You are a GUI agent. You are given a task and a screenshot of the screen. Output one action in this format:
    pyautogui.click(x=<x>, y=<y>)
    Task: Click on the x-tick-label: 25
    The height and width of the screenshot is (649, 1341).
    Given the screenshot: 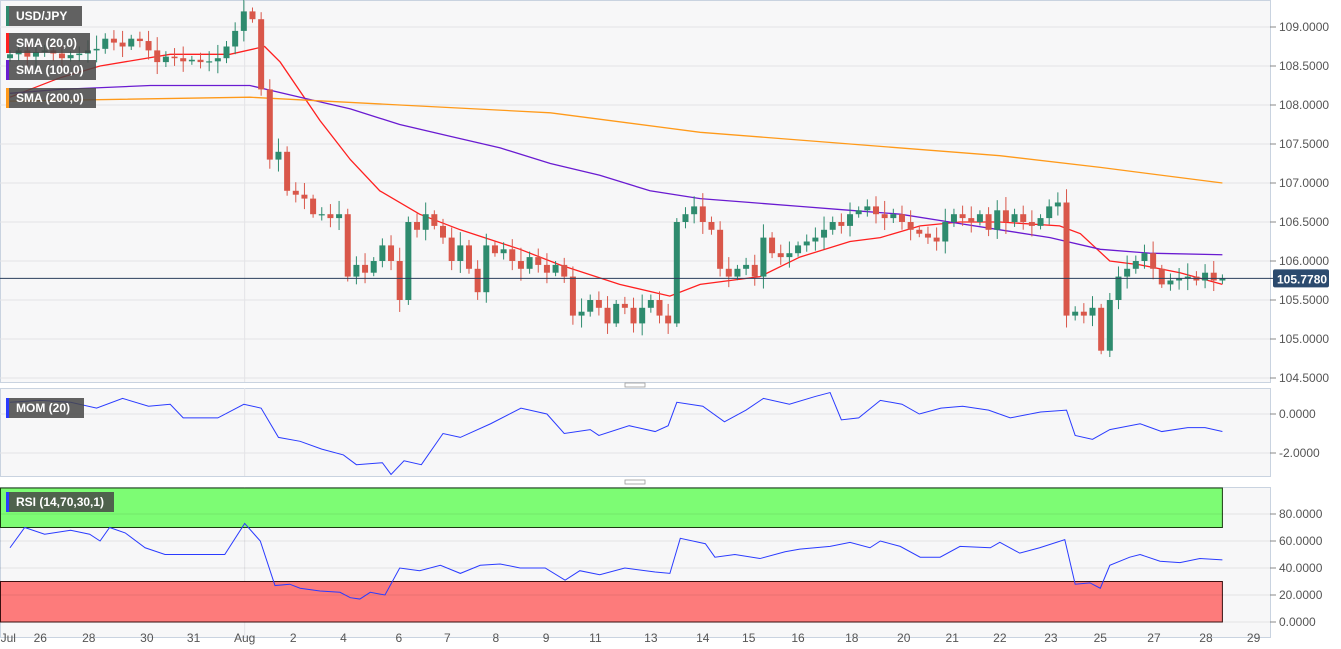 What is the action you would take?
    pyautogui.click(x=1101, y=638)
    